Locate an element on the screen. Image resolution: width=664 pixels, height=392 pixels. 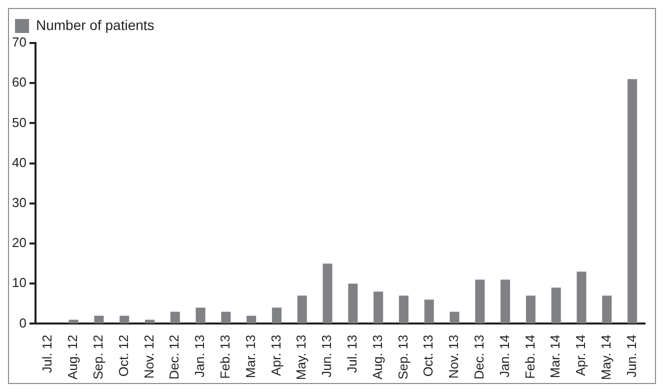
x-tick-label: Nov. 12 is located at coordinates (148, 356).